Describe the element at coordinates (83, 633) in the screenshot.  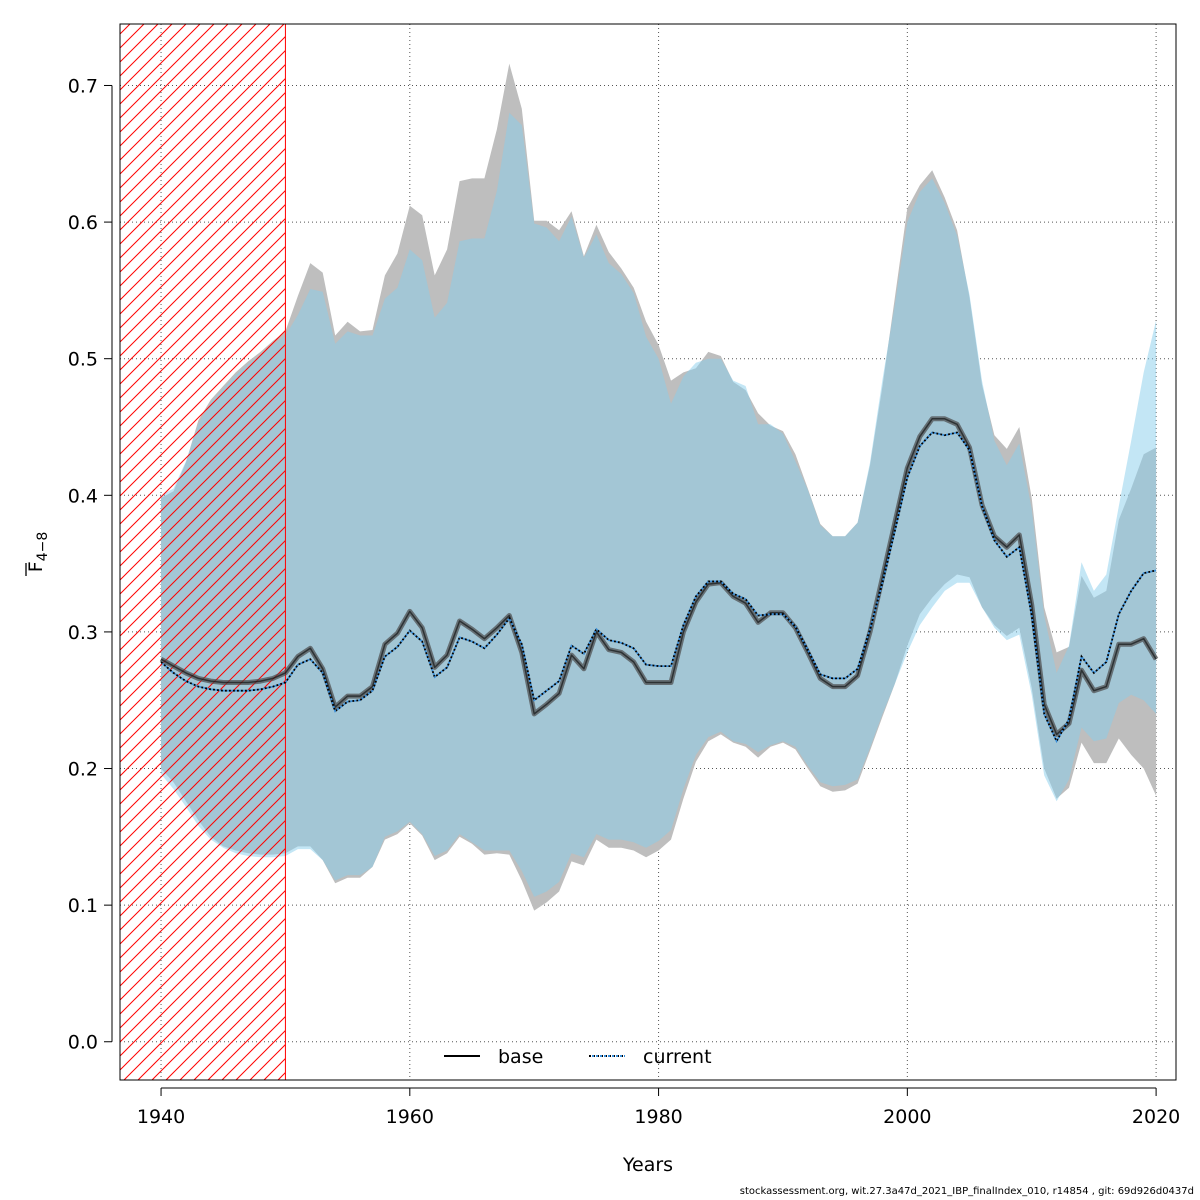
I see `y-tick-label: 0.3` at that location.